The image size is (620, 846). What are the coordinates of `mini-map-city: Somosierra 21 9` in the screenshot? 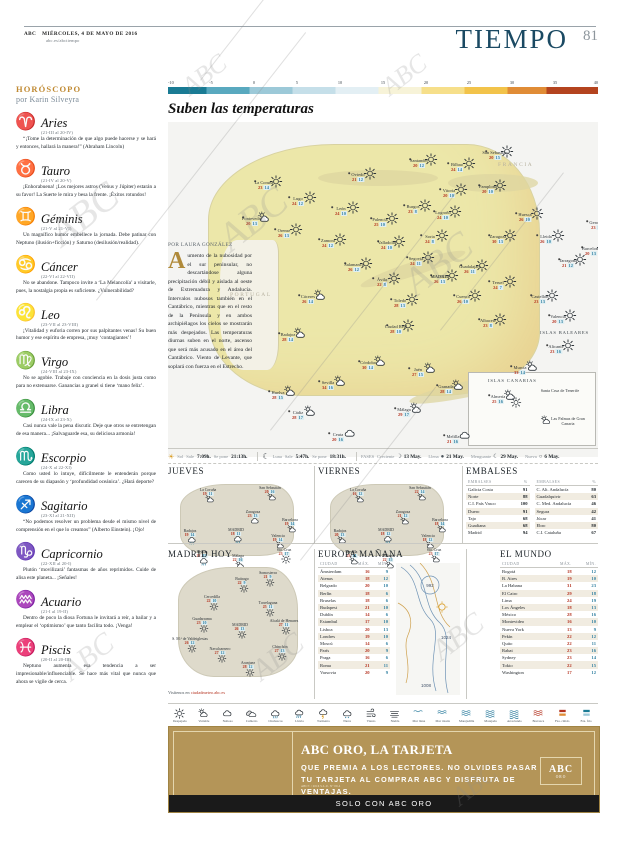 It's located at (268, 575).